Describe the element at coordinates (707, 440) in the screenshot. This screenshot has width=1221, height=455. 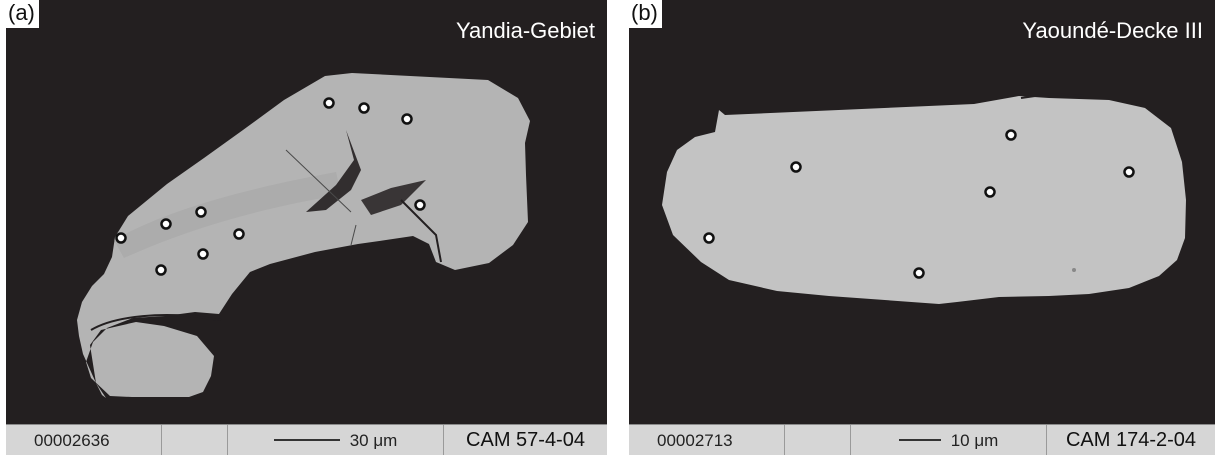
I see `image-id: 00002713` at that location.